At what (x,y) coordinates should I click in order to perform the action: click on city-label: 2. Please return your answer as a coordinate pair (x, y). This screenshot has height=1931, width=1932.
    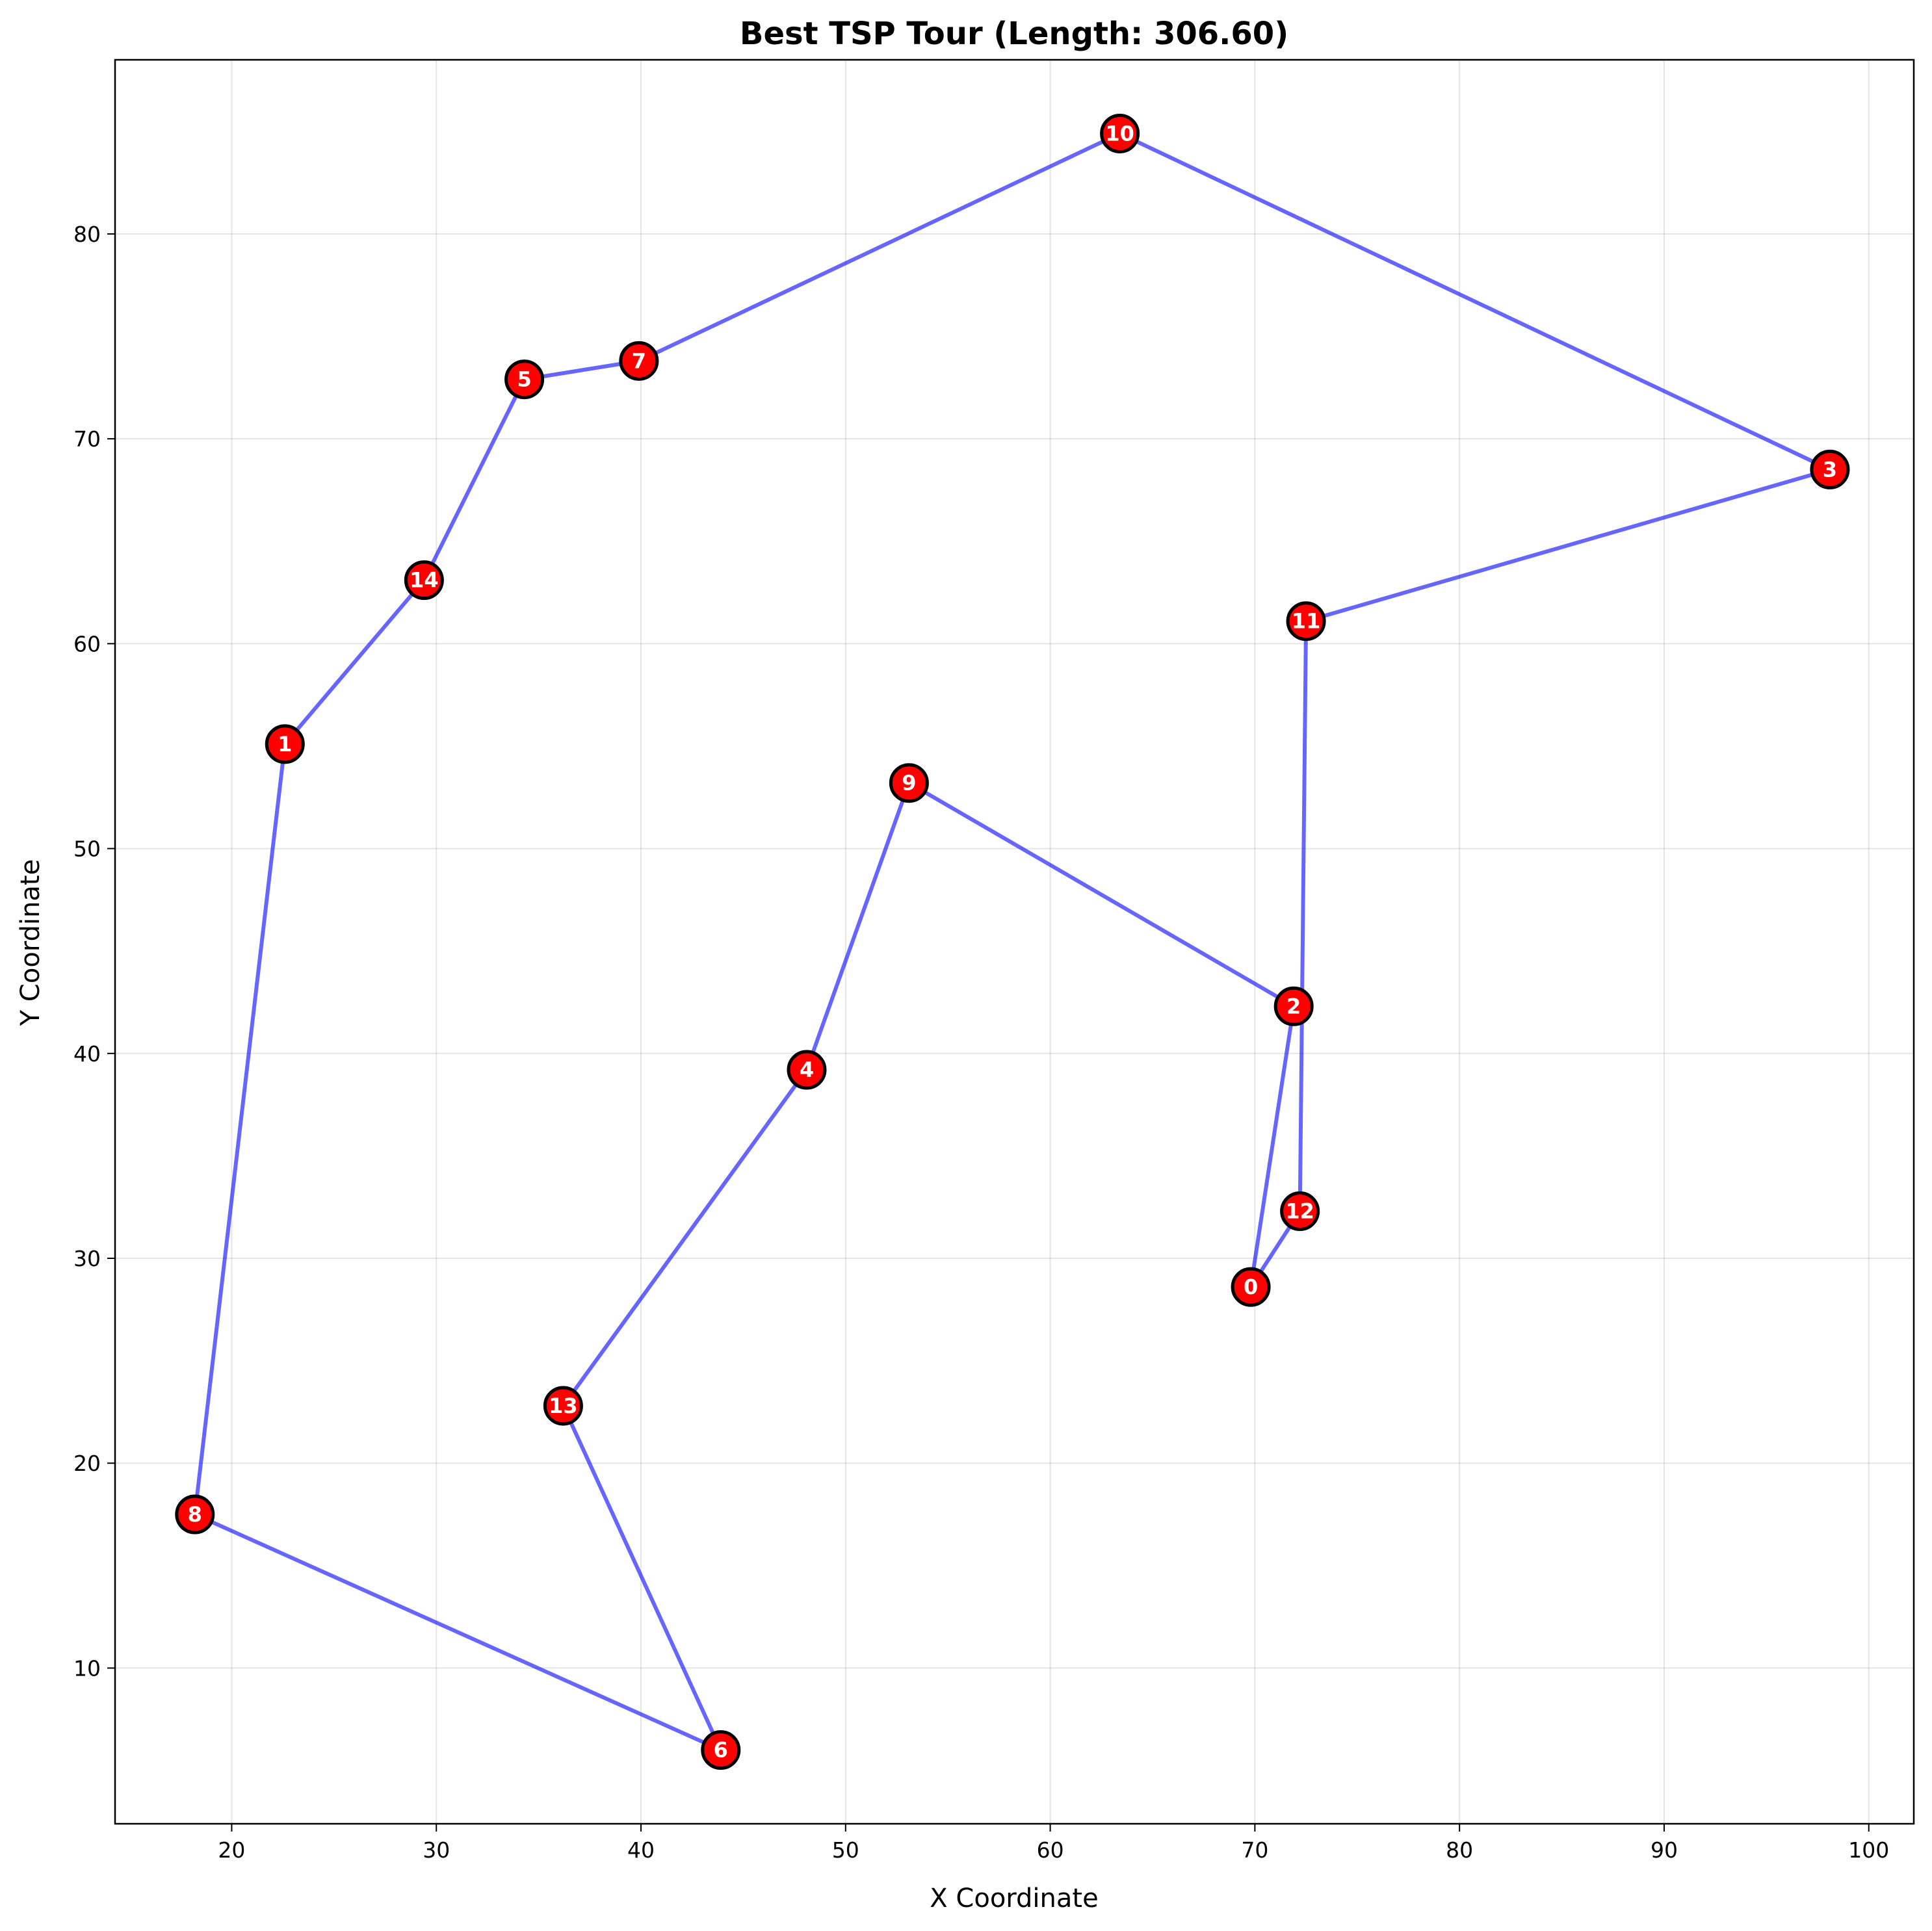
    Looking at the image, I should click on (1293, 1006).